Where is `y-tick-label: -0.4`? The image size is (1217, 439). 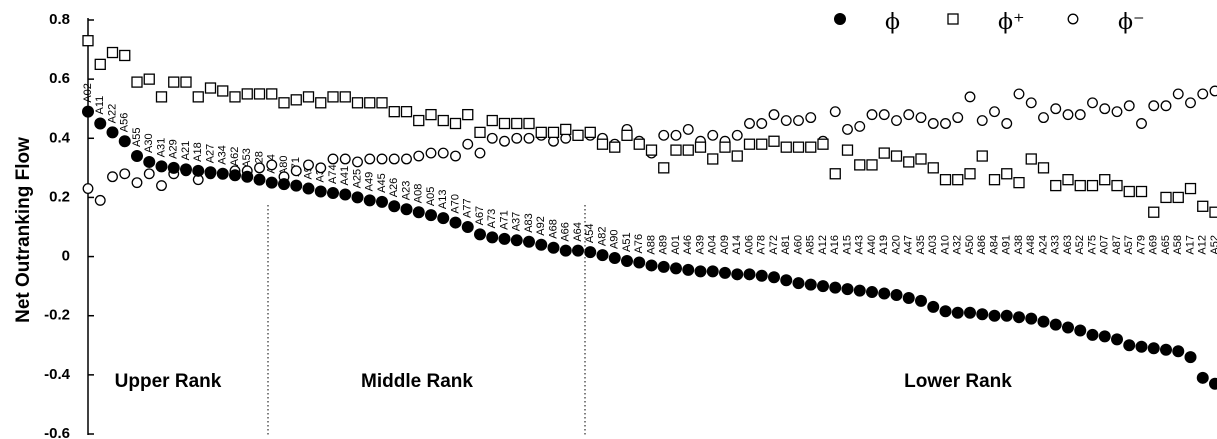 y-tick-label: -0.4 is located at coordinates (57, 374).